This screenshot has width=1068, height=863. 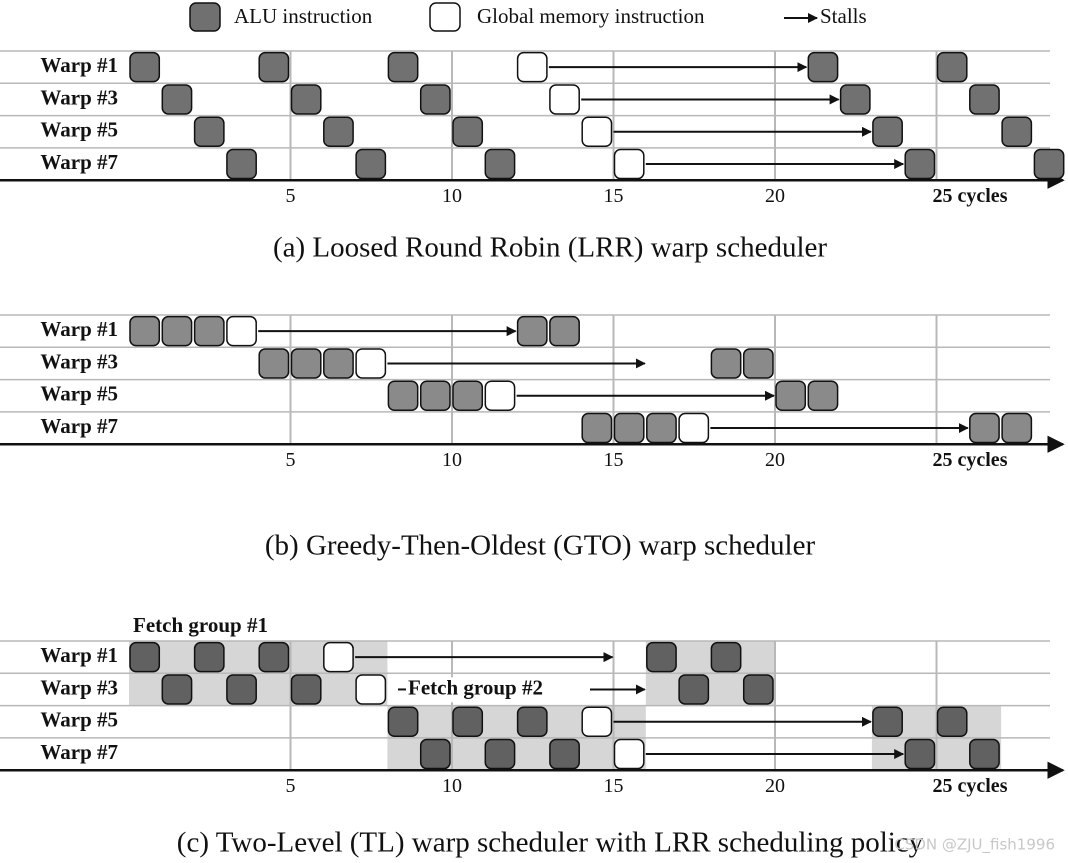 What do you see at coordinates (200, 625) in the screenshot?
I see `fetch-group-label: Fetch group #1` at bounding box center [200, 625].